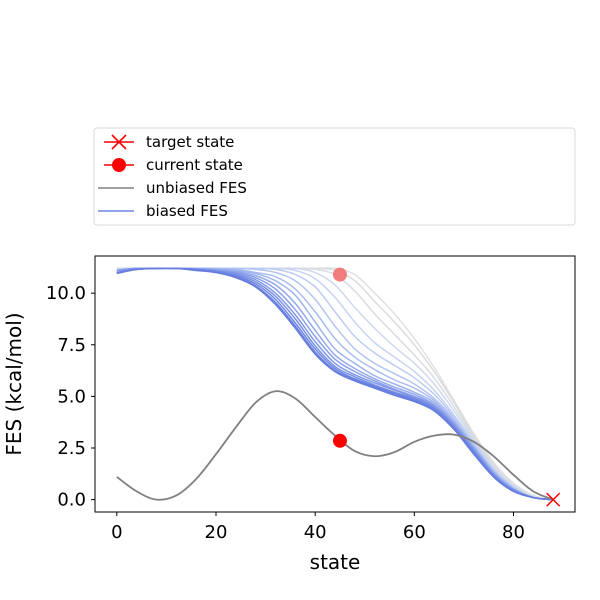  What do you see at coordinates (187, 211) in the screenshot?
I see `legend-label-biased-fes: biased FES` at bounding box center [187, 211].